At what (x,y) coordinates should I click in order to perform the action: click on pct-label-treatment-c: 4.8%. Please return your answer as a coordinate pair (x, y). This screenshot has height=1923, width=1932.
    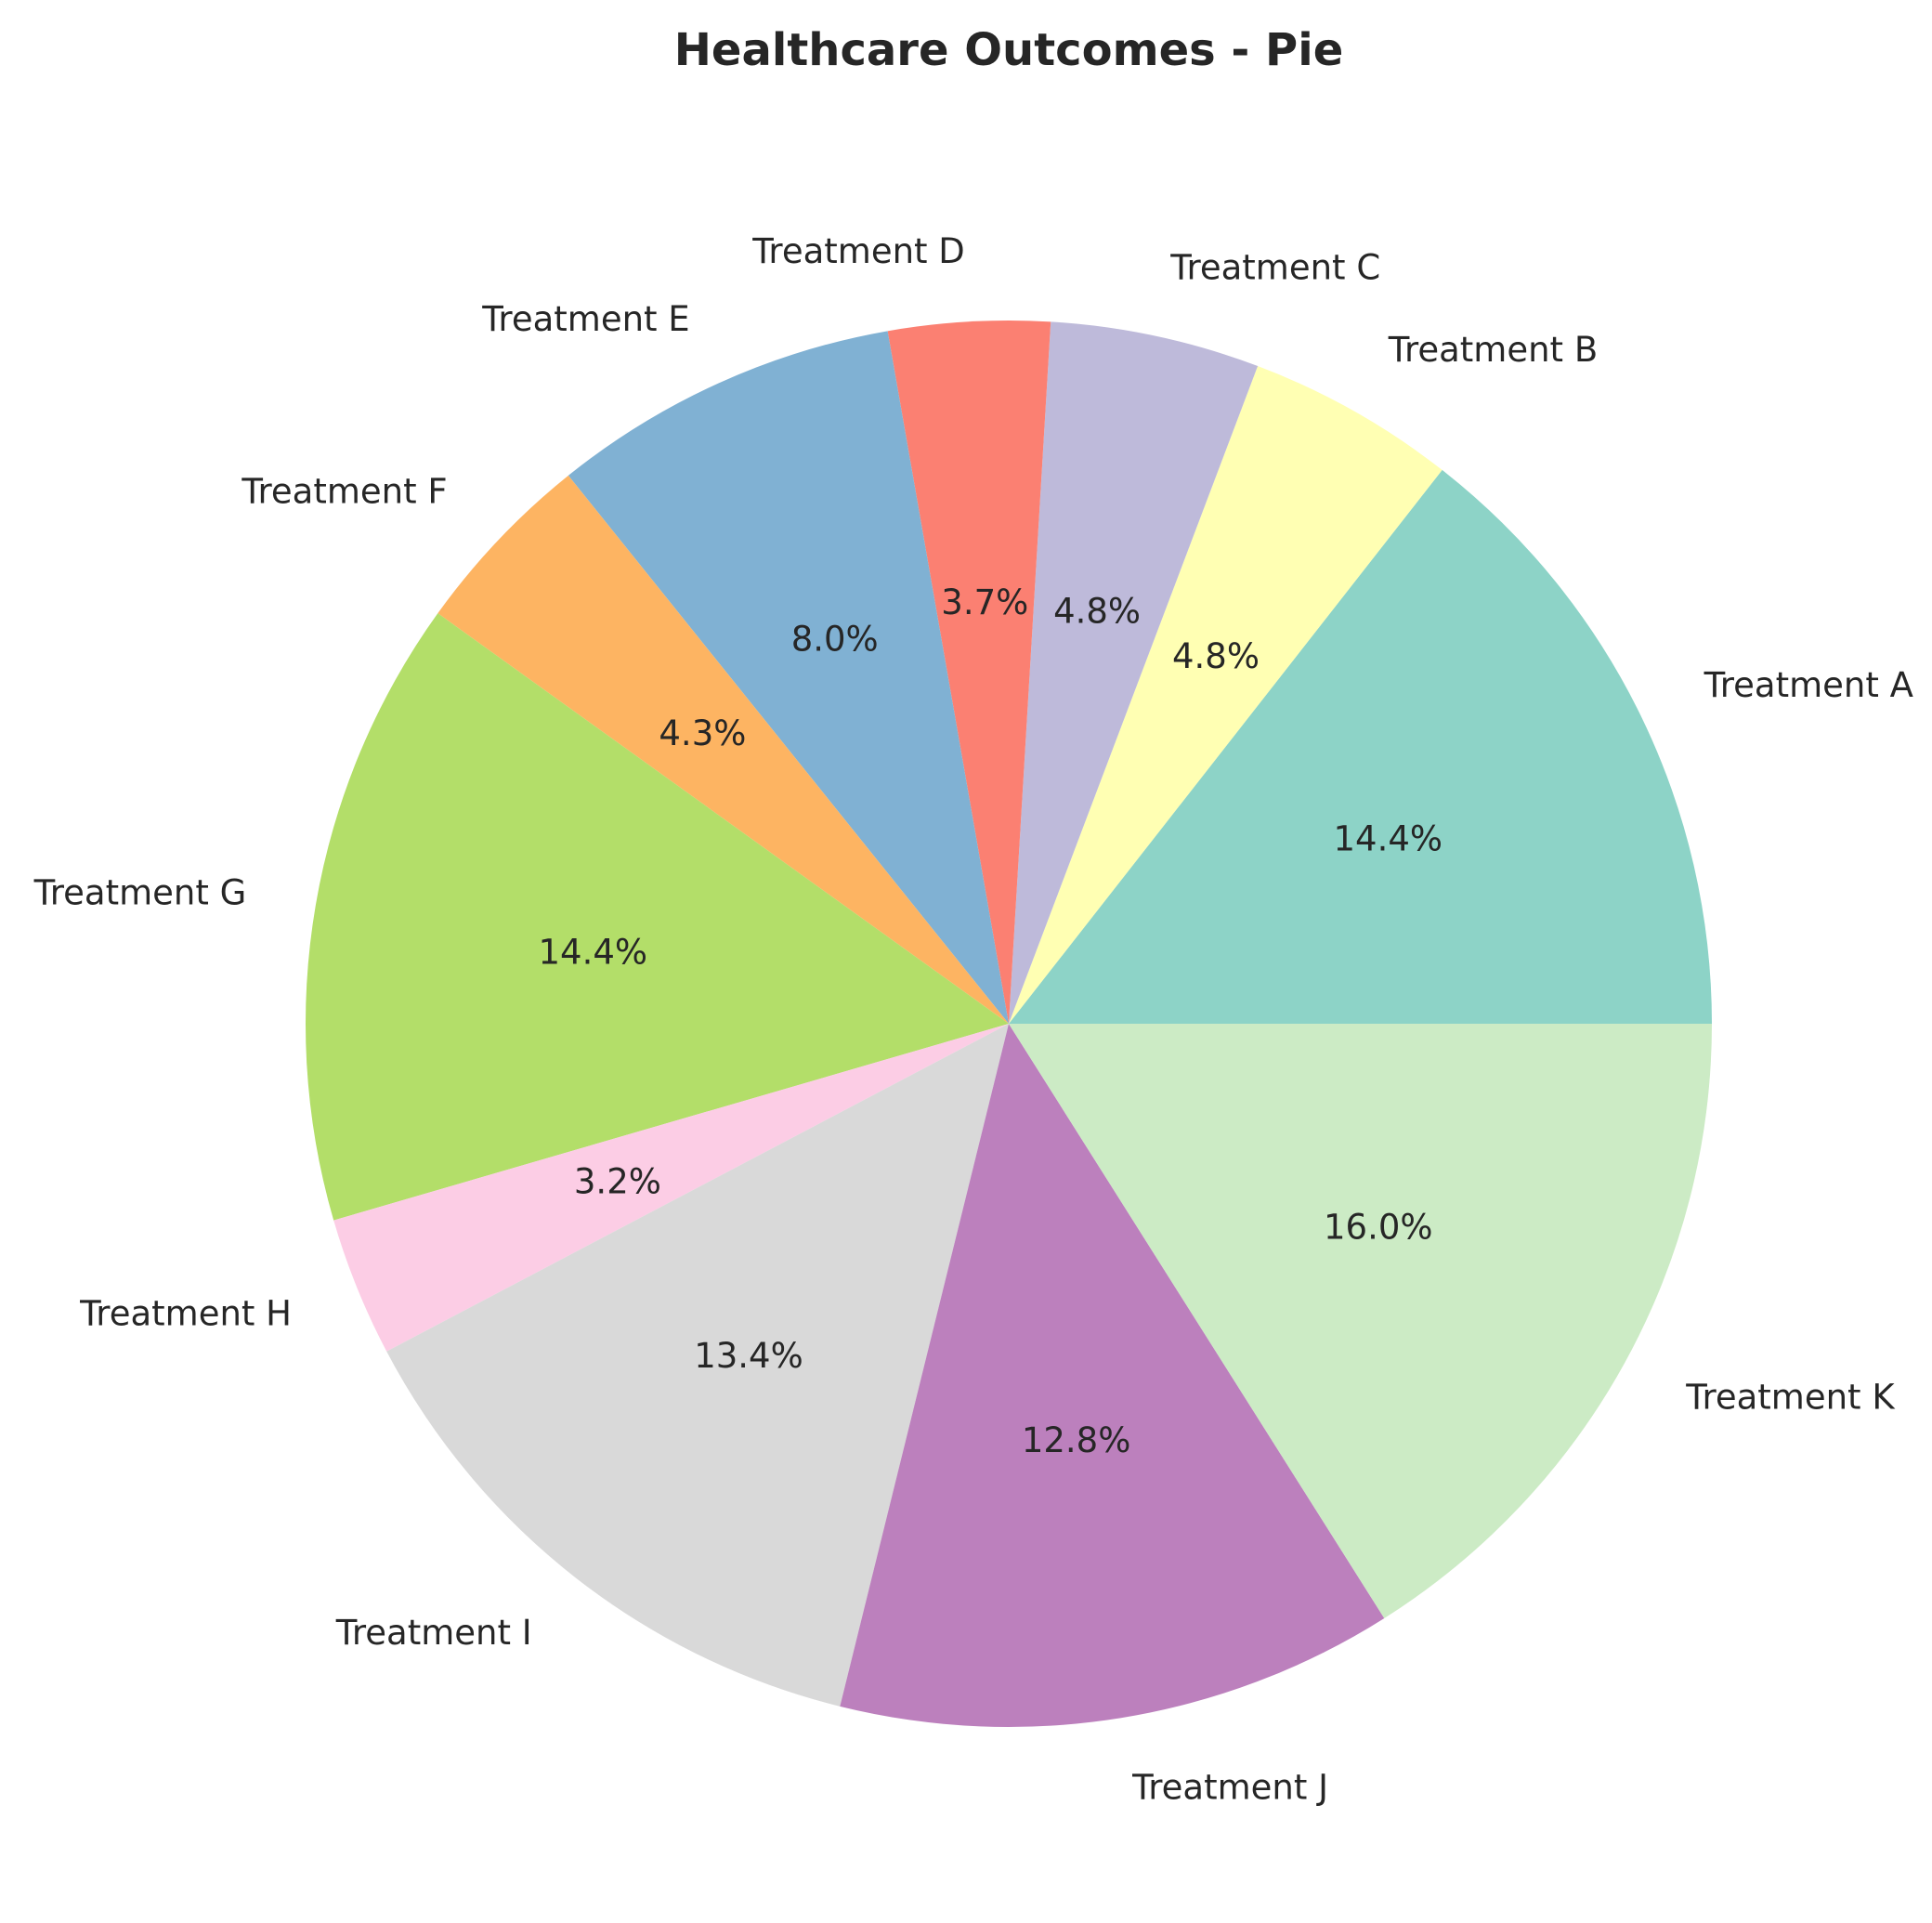
    Looking at the image, I should click on (1097, 611).